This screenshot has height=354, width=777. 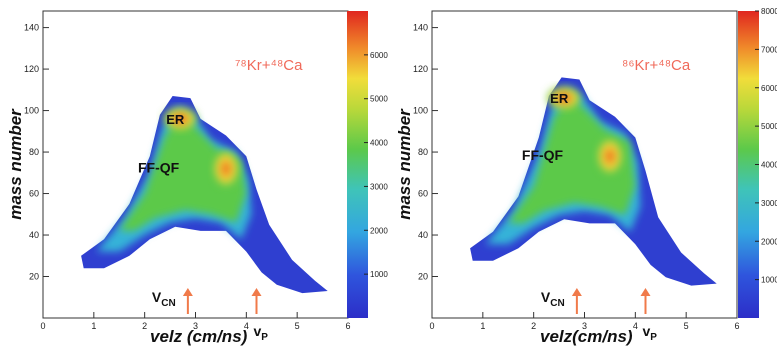 I want to click on reaction-label: ⁸⁶Kr+⁴⁸Ca, so click(x=656, y=65).